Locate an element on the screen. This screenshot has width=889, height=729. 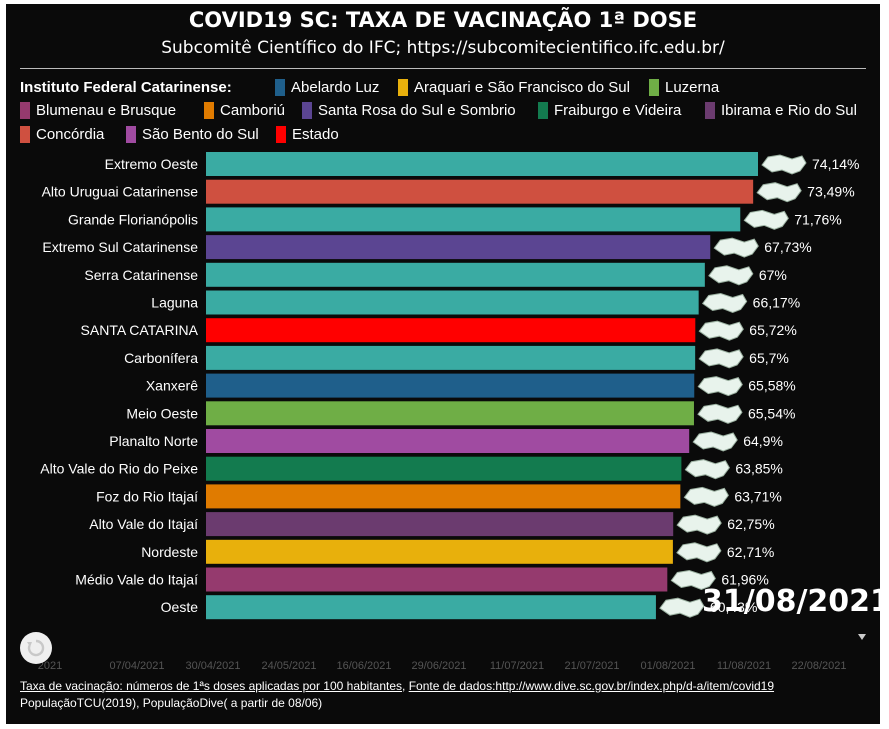
legend-label: Araquari e São Francisco do Sul is located at coordinates (522, 87).